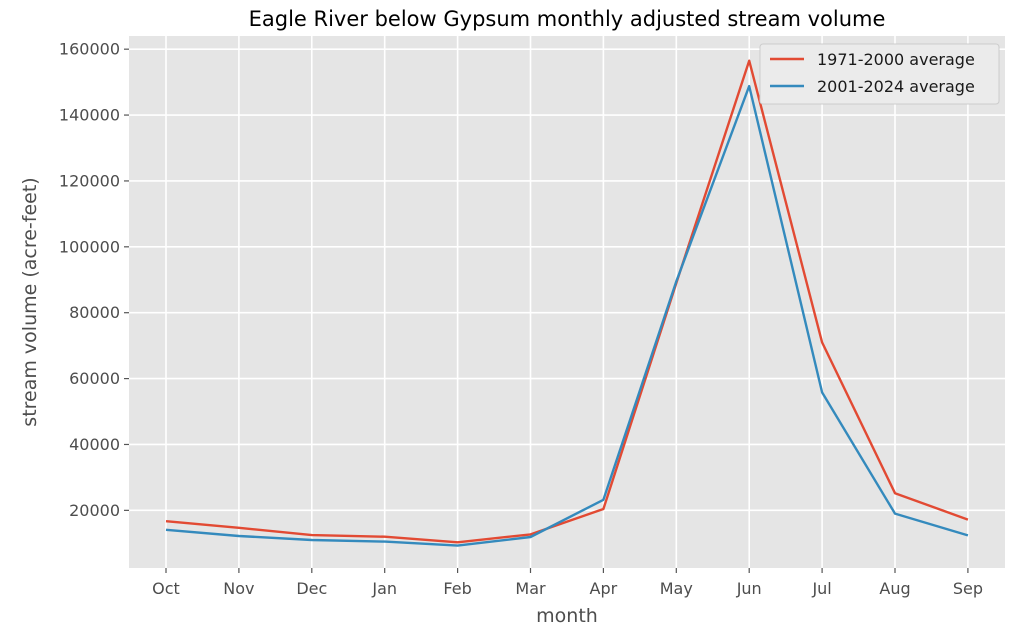  Describe the element at coordinates (530, 588) in the screenshot. I see `x-tick-label: Mar` at that location.